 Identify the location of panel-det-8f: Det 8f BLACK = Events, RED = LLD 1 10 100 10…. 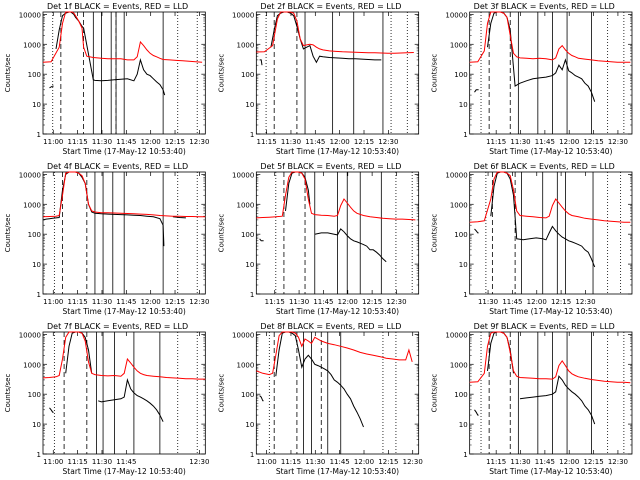
(319, 399).